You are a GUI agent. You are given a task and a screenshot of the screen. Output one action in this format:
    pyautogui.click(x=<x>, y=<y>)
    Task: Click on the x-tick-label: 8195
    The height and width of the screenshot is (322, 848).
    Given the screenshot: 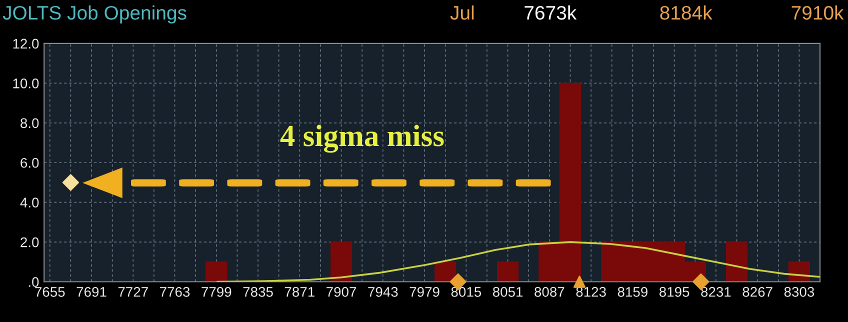 What is the action you would take?
    pyautogui.click(x=674, y=291)
    